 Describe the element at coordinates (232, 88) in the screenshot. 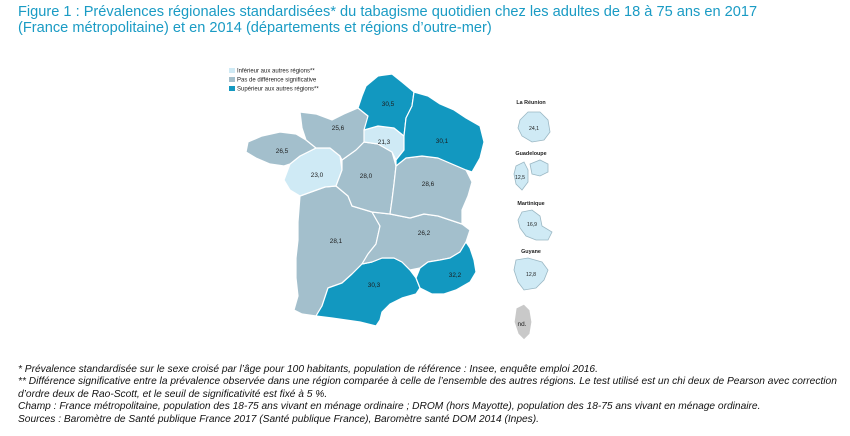

I see `legend-swatch-superieur` at that location.